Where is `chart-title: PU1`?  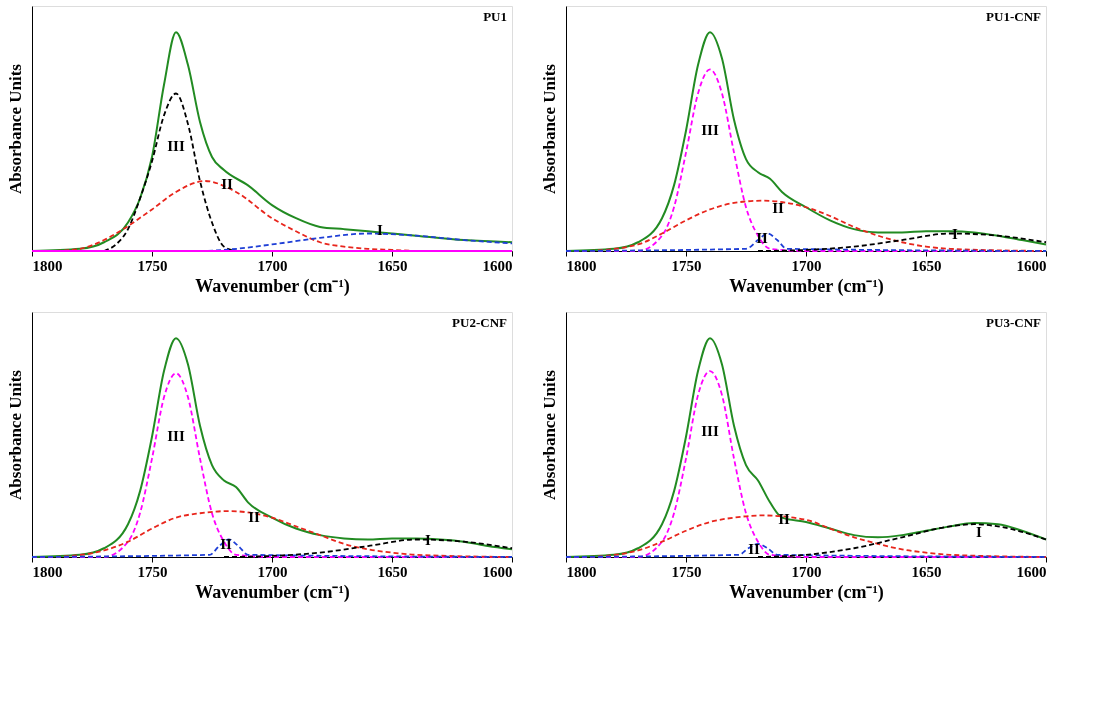 chart-title: PU1 is located at coordinates (495, 16).